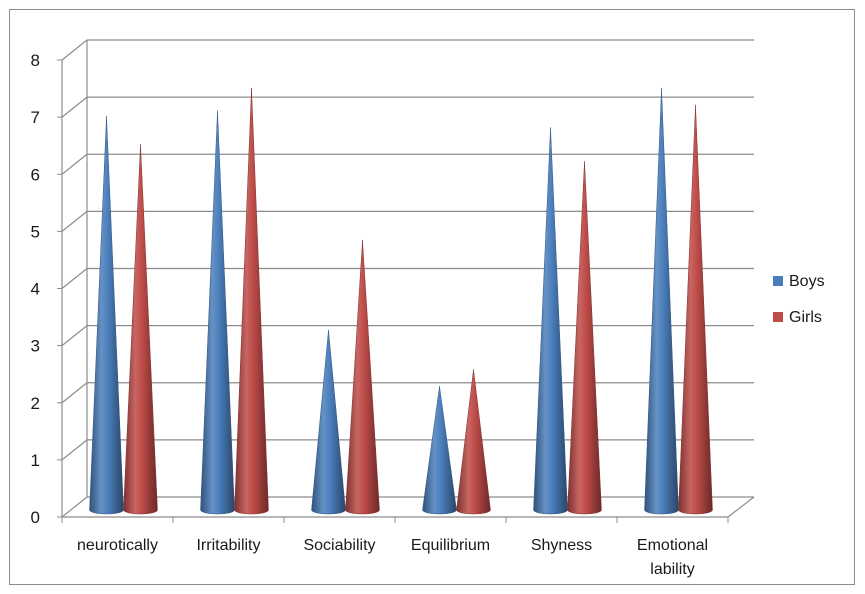 This screenshot has height=594, width=865. Describe the element at coordinates (35, 346) in the screenshot. I see `y-tick-label: 3` at that location.